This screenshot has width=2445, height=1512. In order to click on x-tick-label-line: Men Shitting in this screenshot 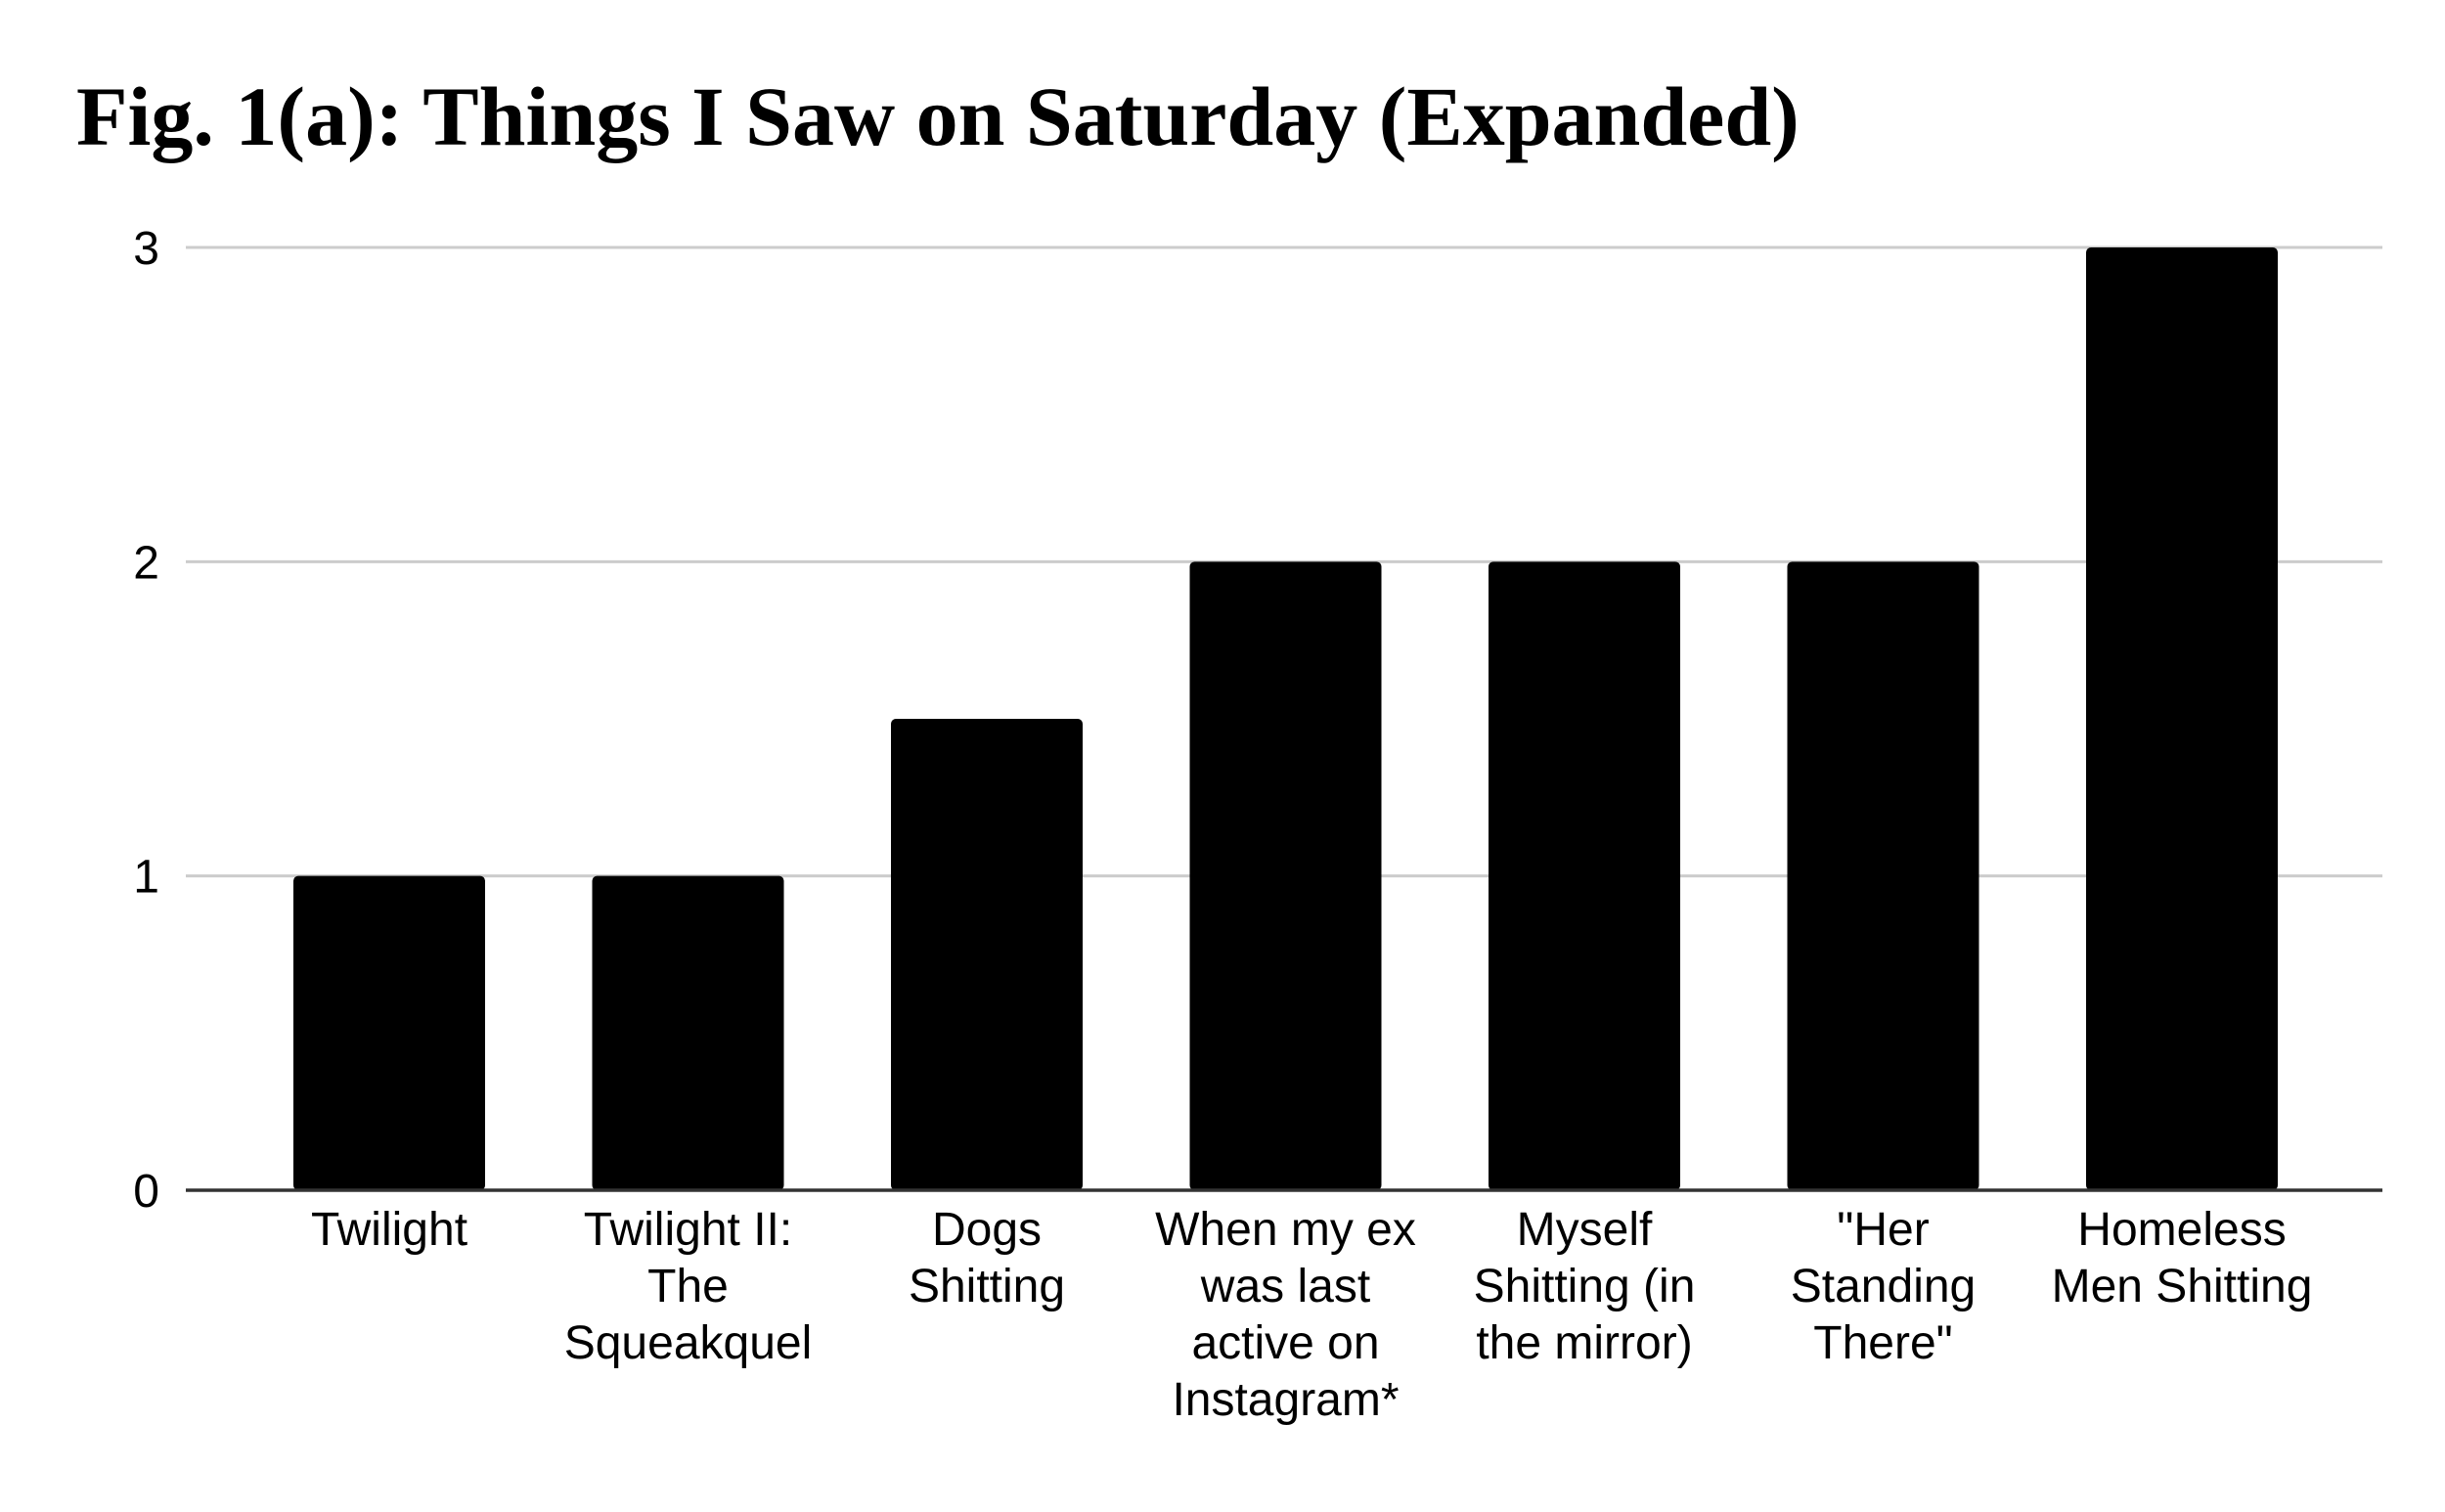, I will do `click(2182, 1287)`.